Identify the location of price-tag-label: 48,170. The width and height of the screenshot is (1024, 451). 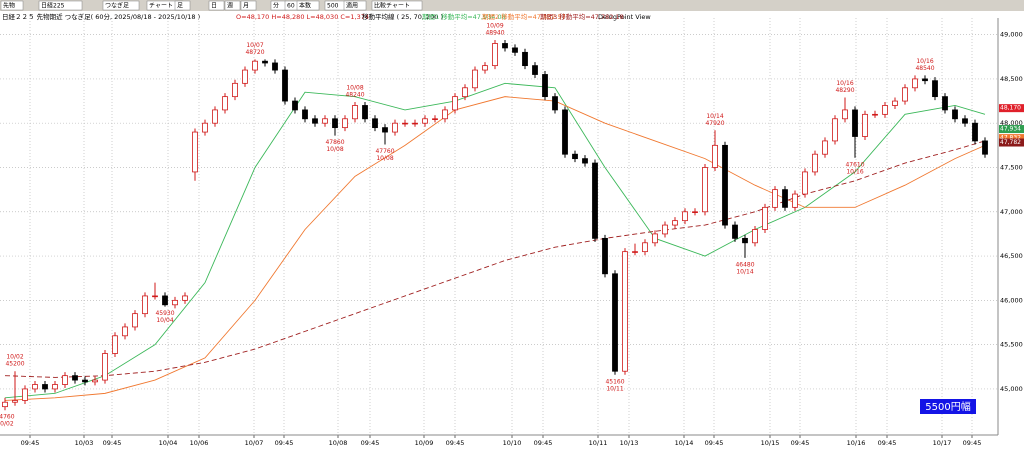
(1010, 108).